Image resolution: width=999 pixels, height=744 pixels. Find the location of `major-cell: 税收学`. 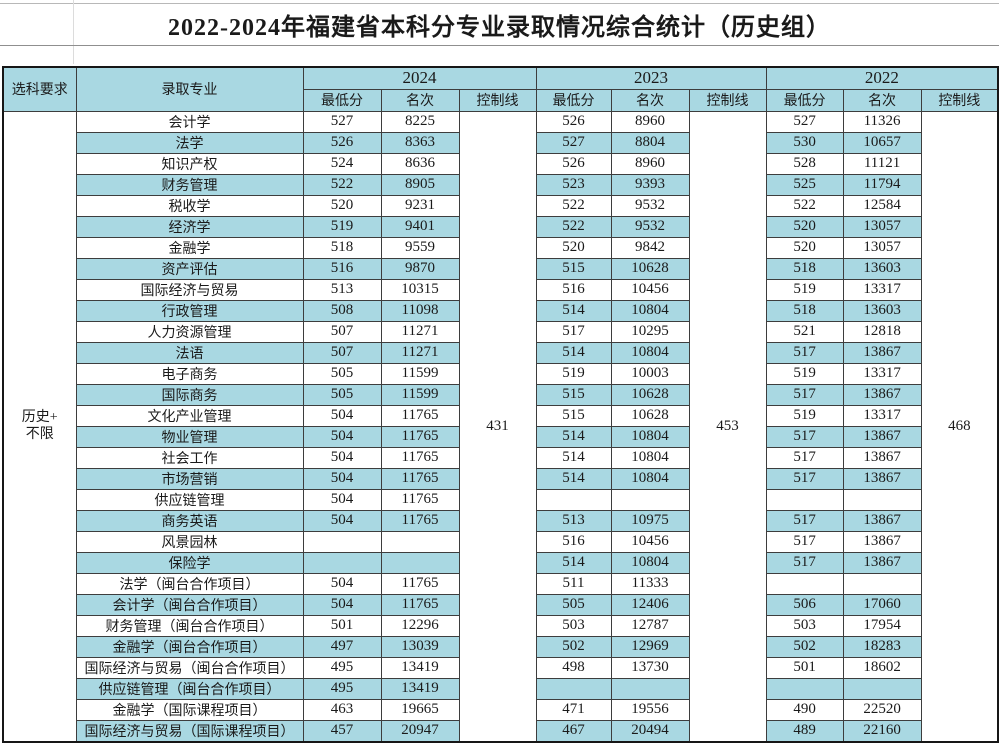

major-cell: 税收学 is located at coordinates (189, 205).